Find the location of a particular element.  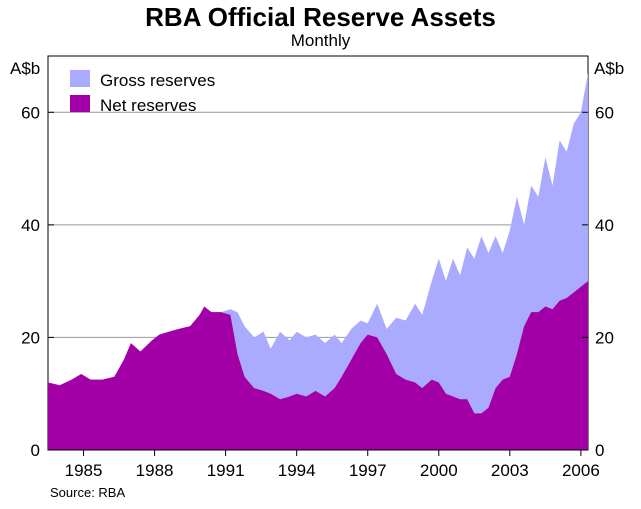

y-tick-label-right: 20 is located at coordinates (604, 337).